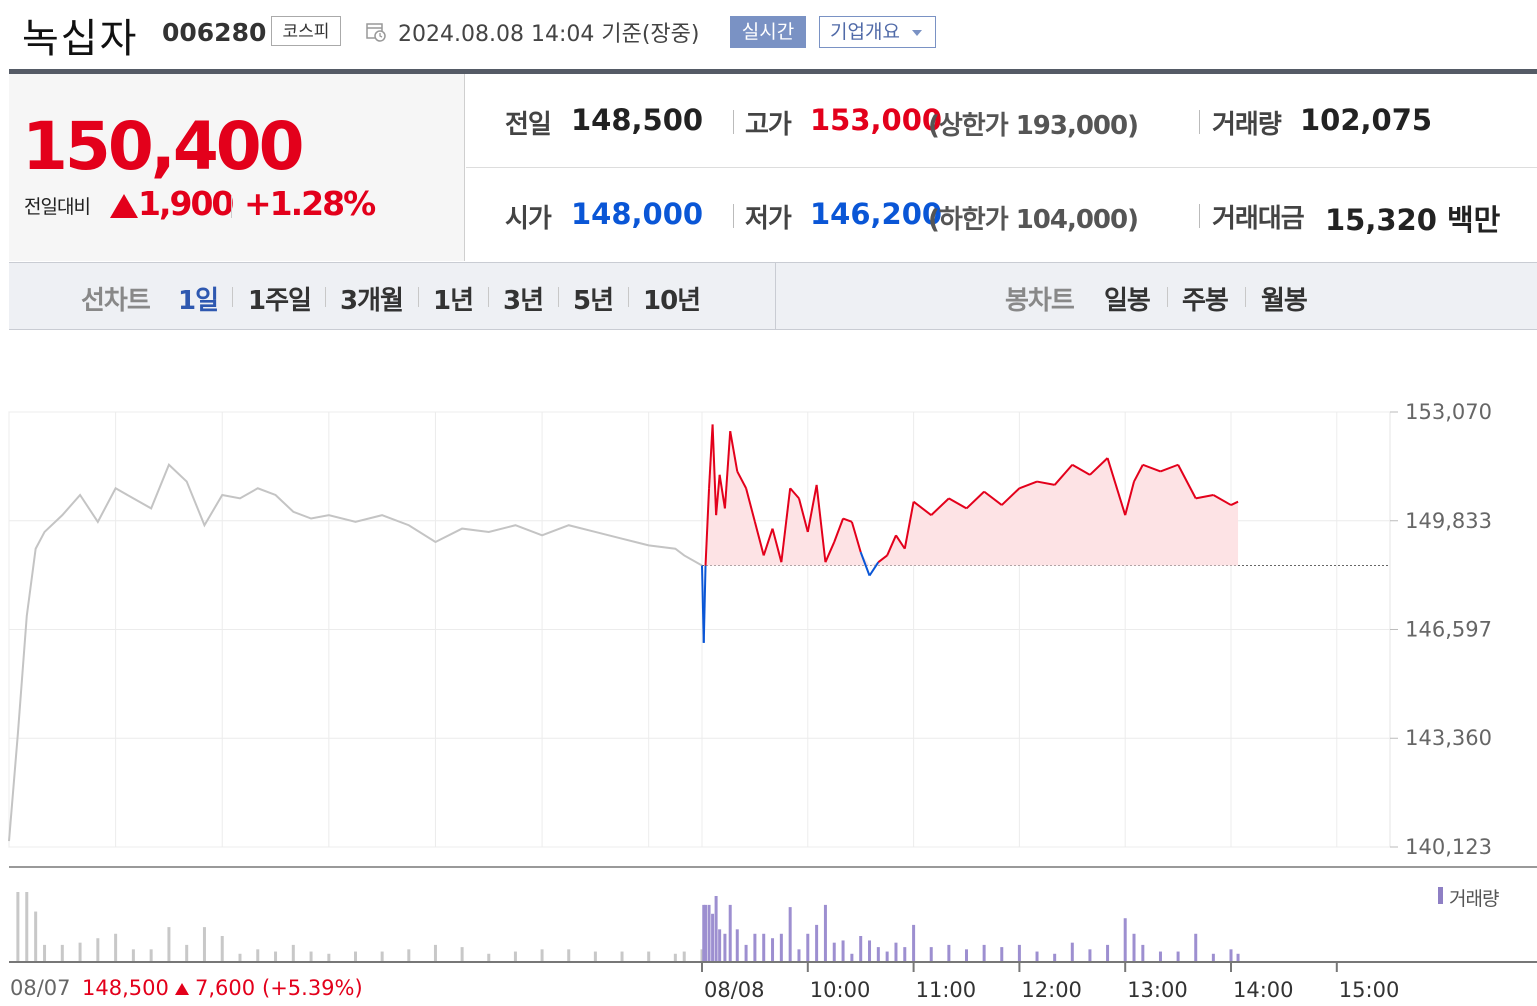 The image size is (1537, 1006). Describe the element at coordinates (523, 301) in the screenshot. I see `tab-3year: 3년` at that location.